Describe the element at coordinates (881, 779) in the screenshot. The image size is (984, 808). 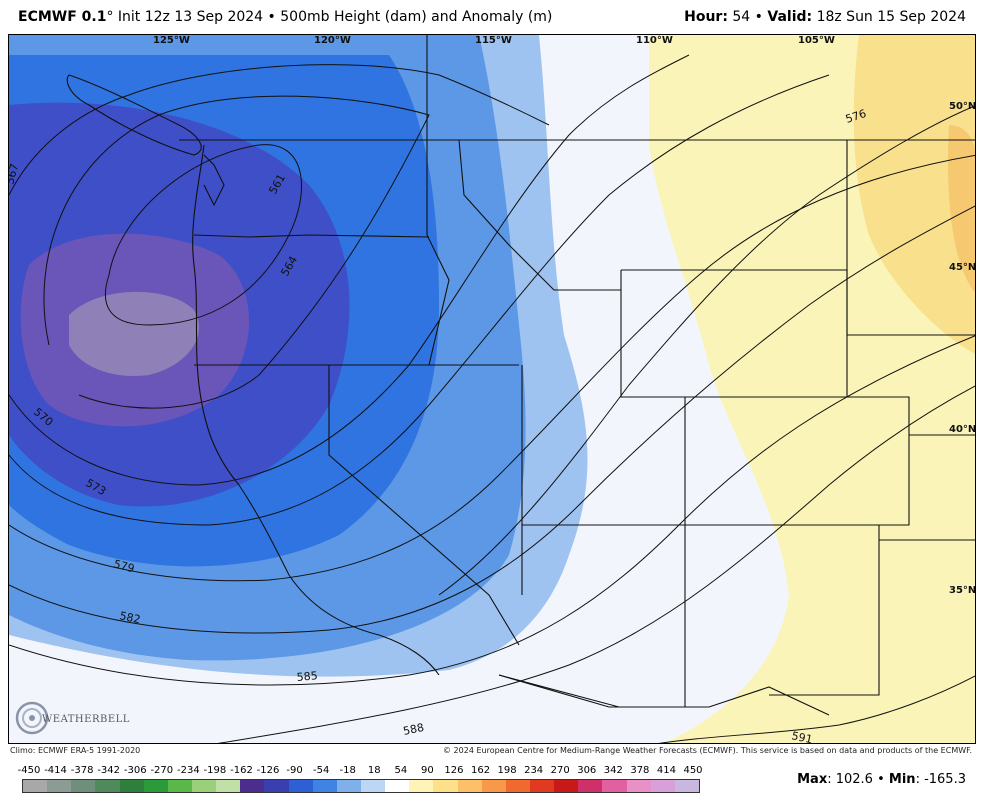
I see `max-min-readout: Max: 102.6 • Min: -165.3` at that location.